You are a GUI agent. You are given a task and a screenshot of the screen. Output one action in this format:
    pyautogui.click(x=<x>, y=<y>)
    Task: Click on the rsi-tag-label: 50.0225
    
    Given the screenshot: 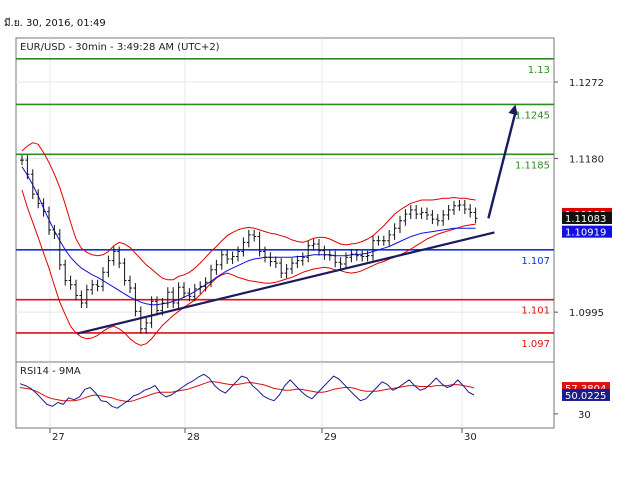 What is the action you would take?
    pyautogui.click(x=585, y=396)
    